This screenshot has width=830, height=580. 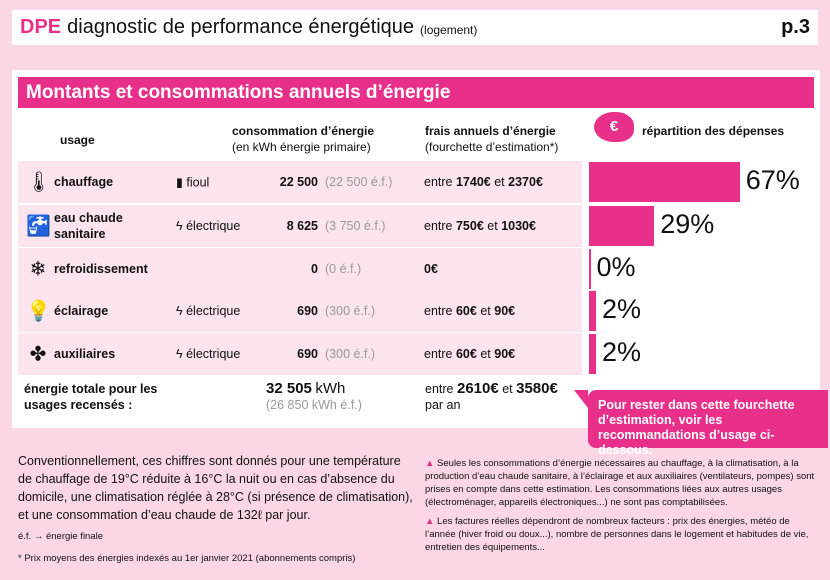 What do you see at coordinates (343, 269) in the screenshot?
I see `ef-value: (0 é.f.)` at bounding box center [343, 269].